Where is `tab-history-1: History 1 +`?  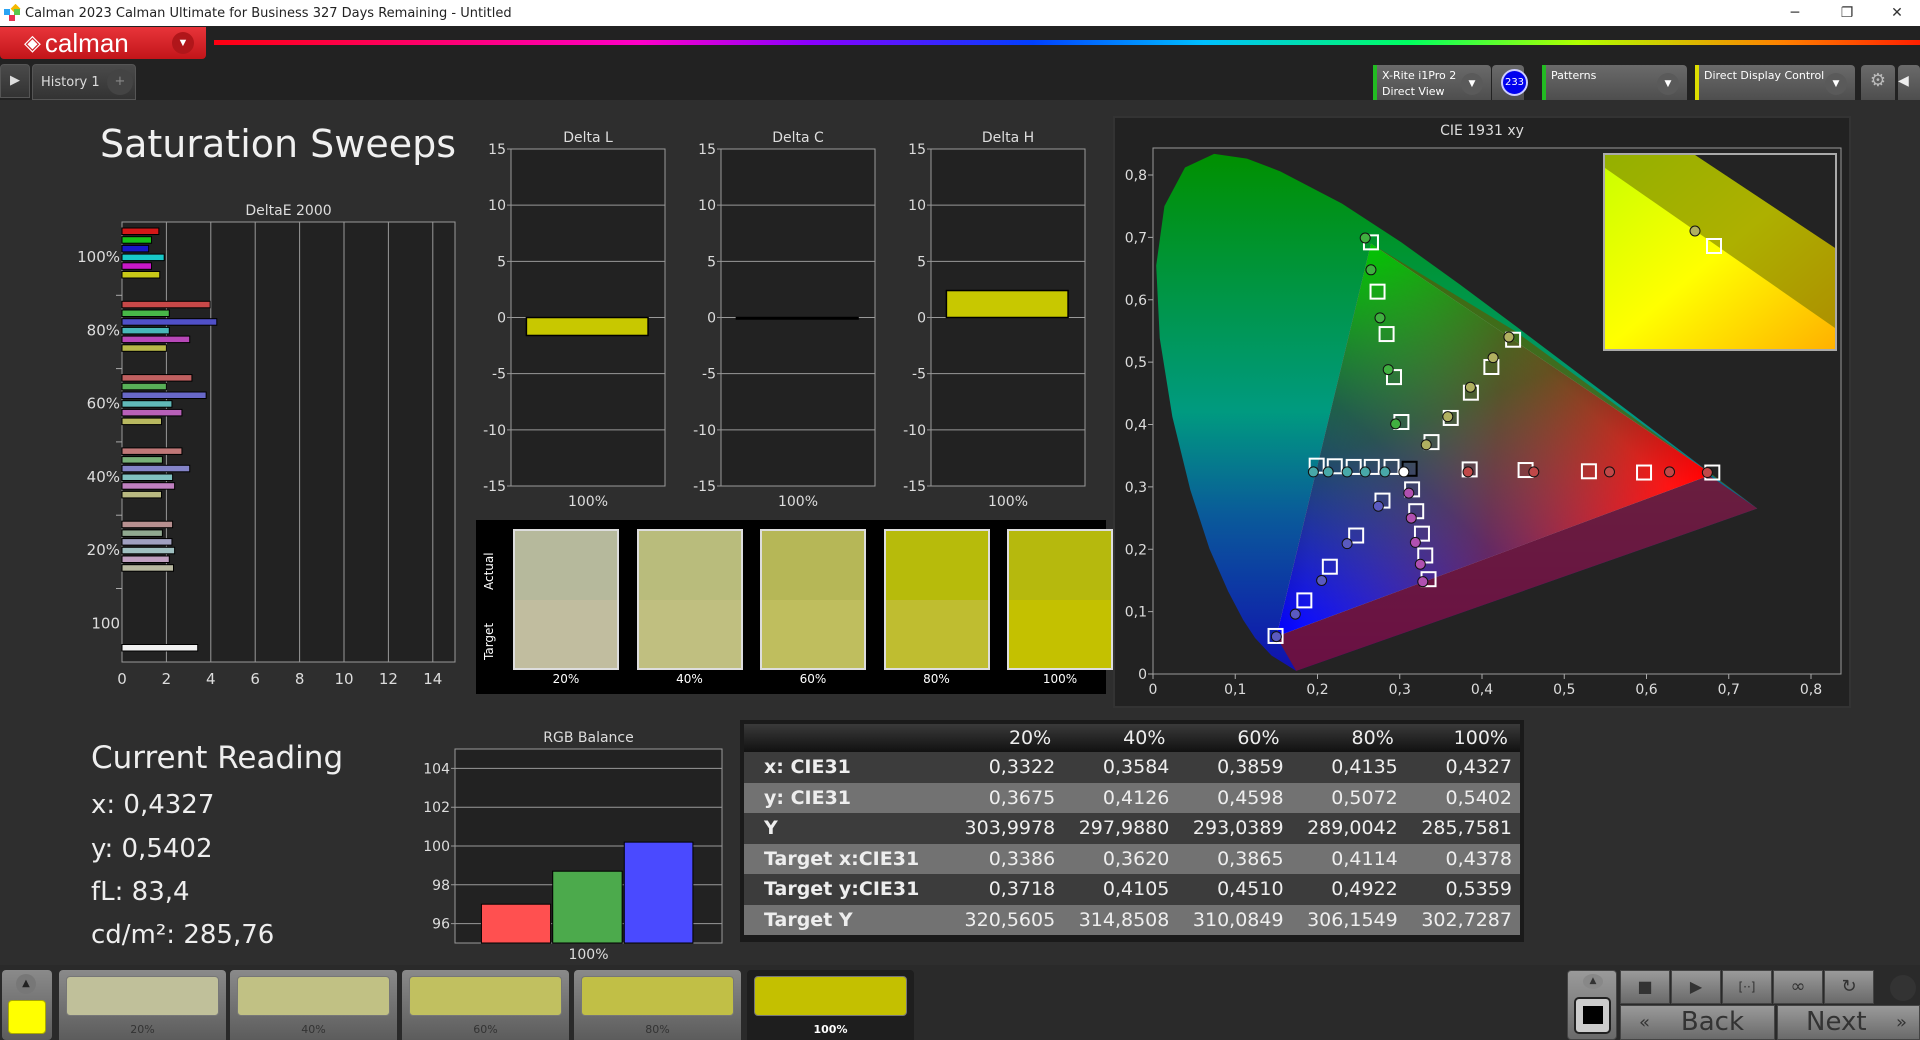 tab-history-1: History 1 + is located at coordinates (84, 82).